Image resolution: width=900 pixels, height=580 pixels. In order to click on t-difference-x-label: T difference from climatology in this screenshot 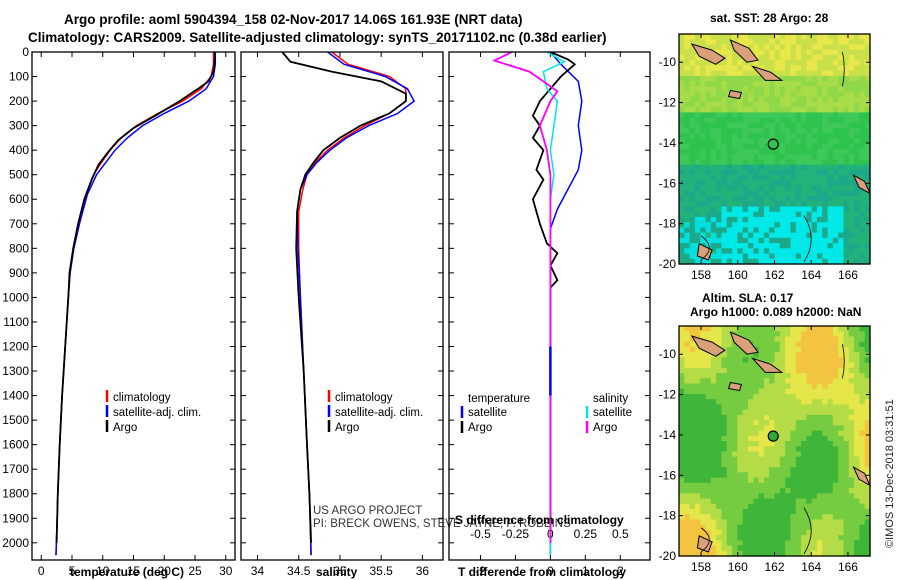, I will do `click(542, 572)`.